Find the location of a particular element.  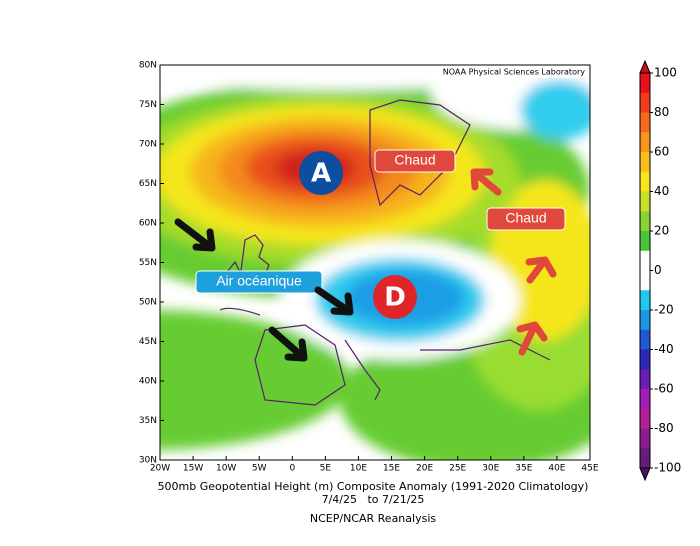

ocean-box is located at coordinates (259, 282).